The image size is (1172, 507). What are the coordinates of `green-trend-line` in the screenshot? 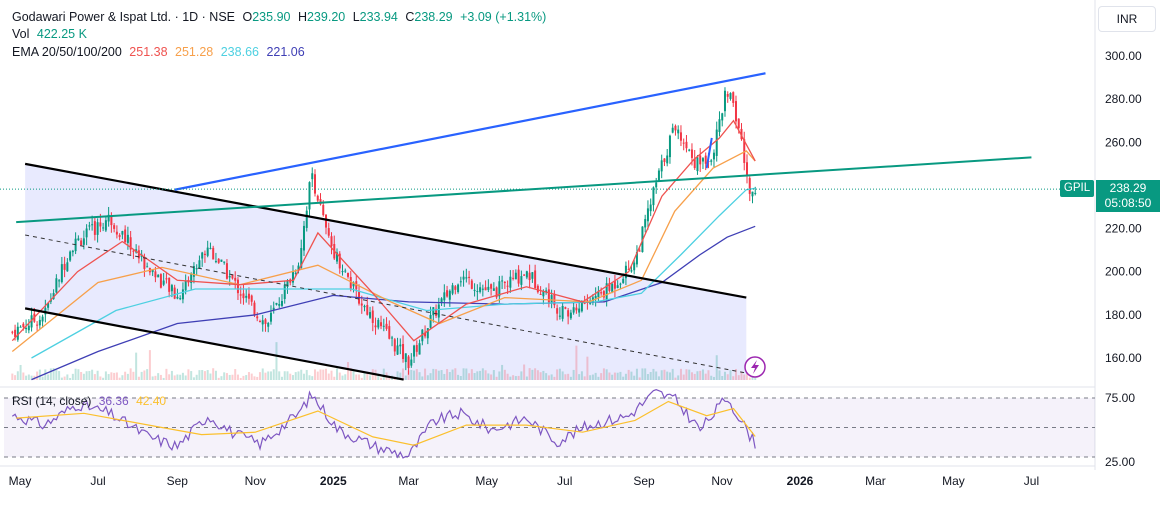 It's located at (524, 190).